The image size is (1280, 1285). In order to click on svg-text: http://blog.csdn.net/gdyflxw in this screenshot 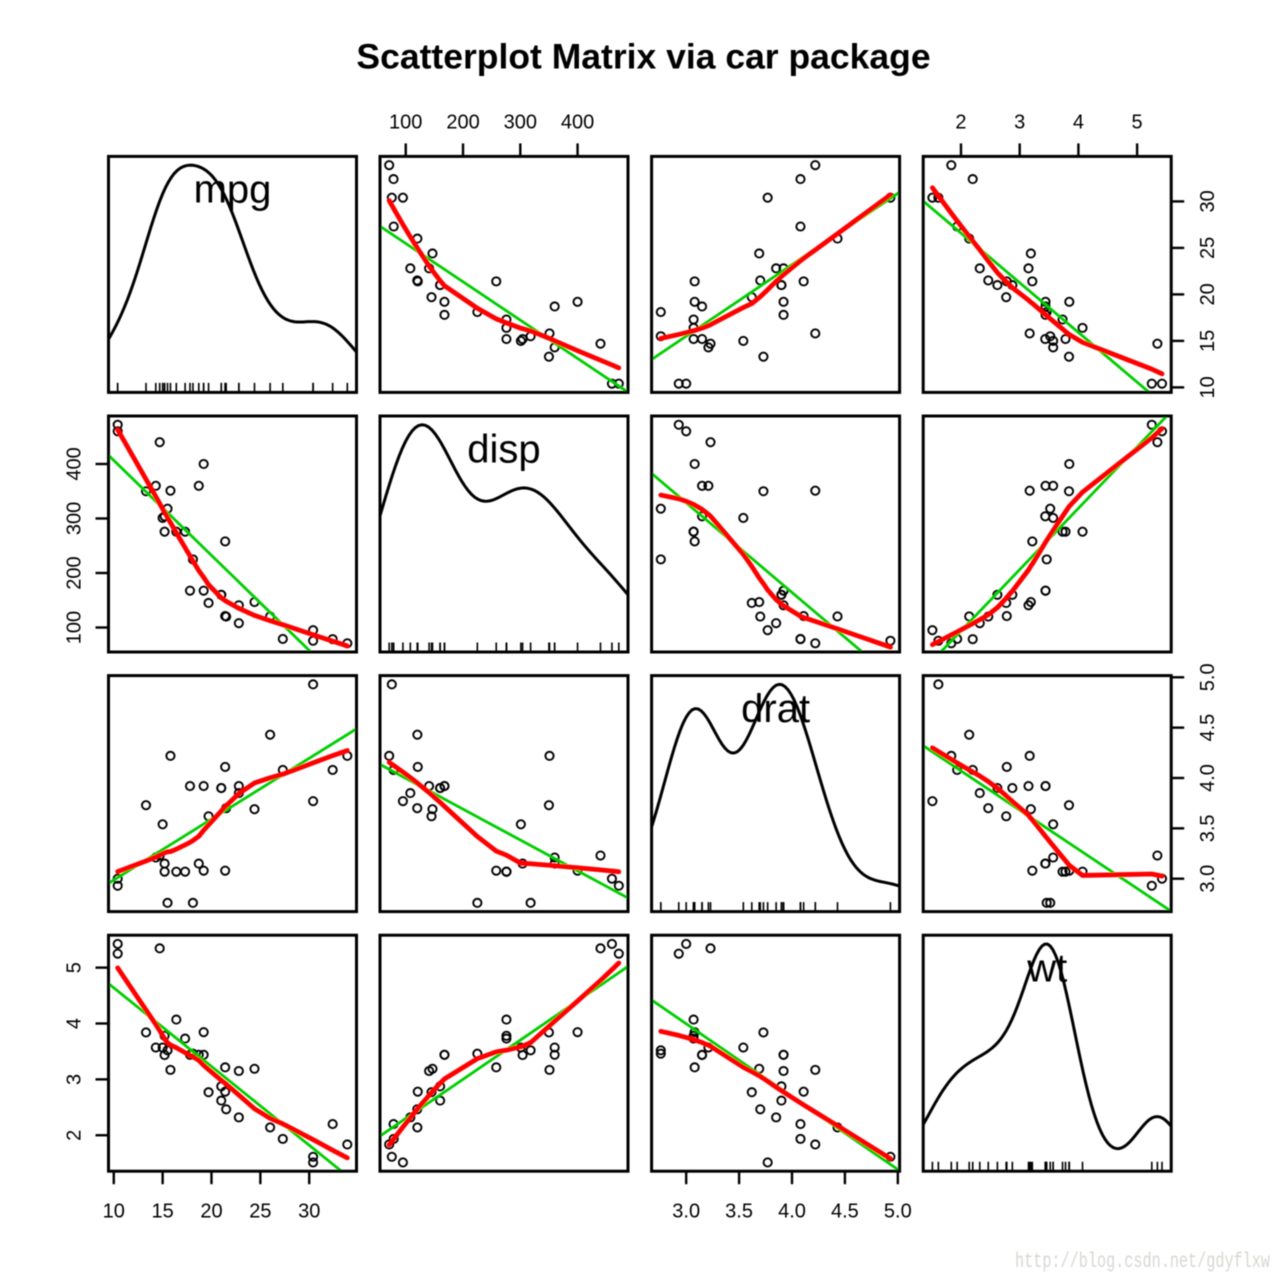, I will do `click(1142, 1262)`.